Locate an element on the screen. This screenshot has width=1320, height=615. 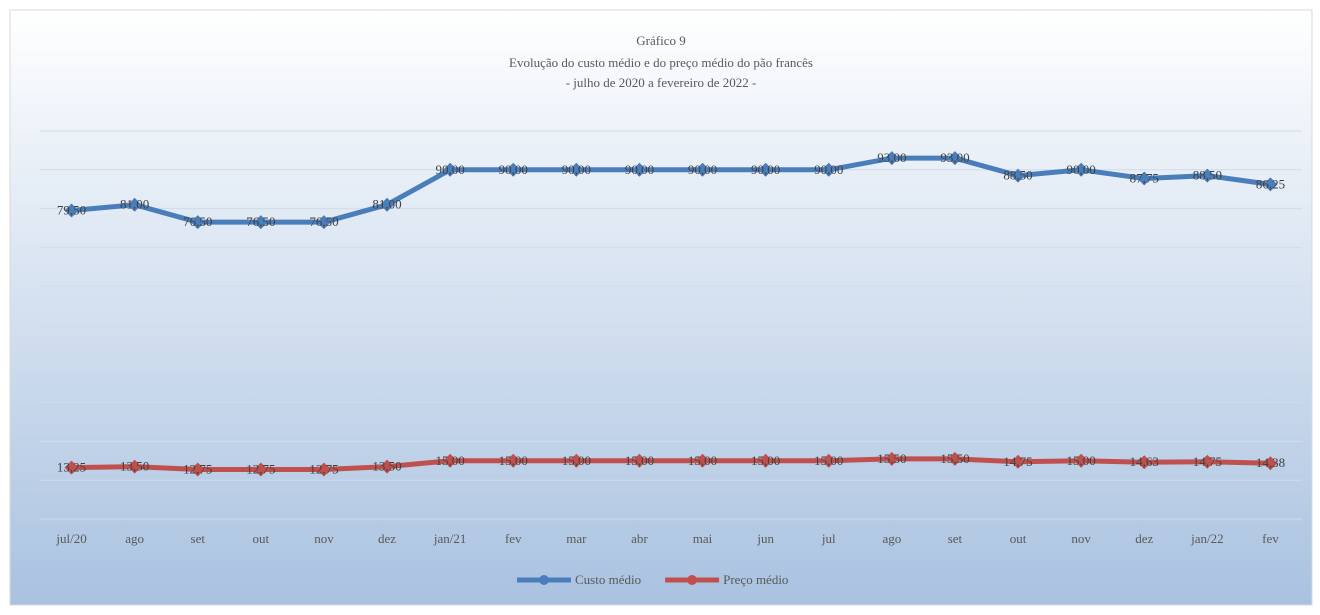
chart-subtitle: - julho de 2020 a fevereiro de 2022 - is located at coordinates (661, 82).